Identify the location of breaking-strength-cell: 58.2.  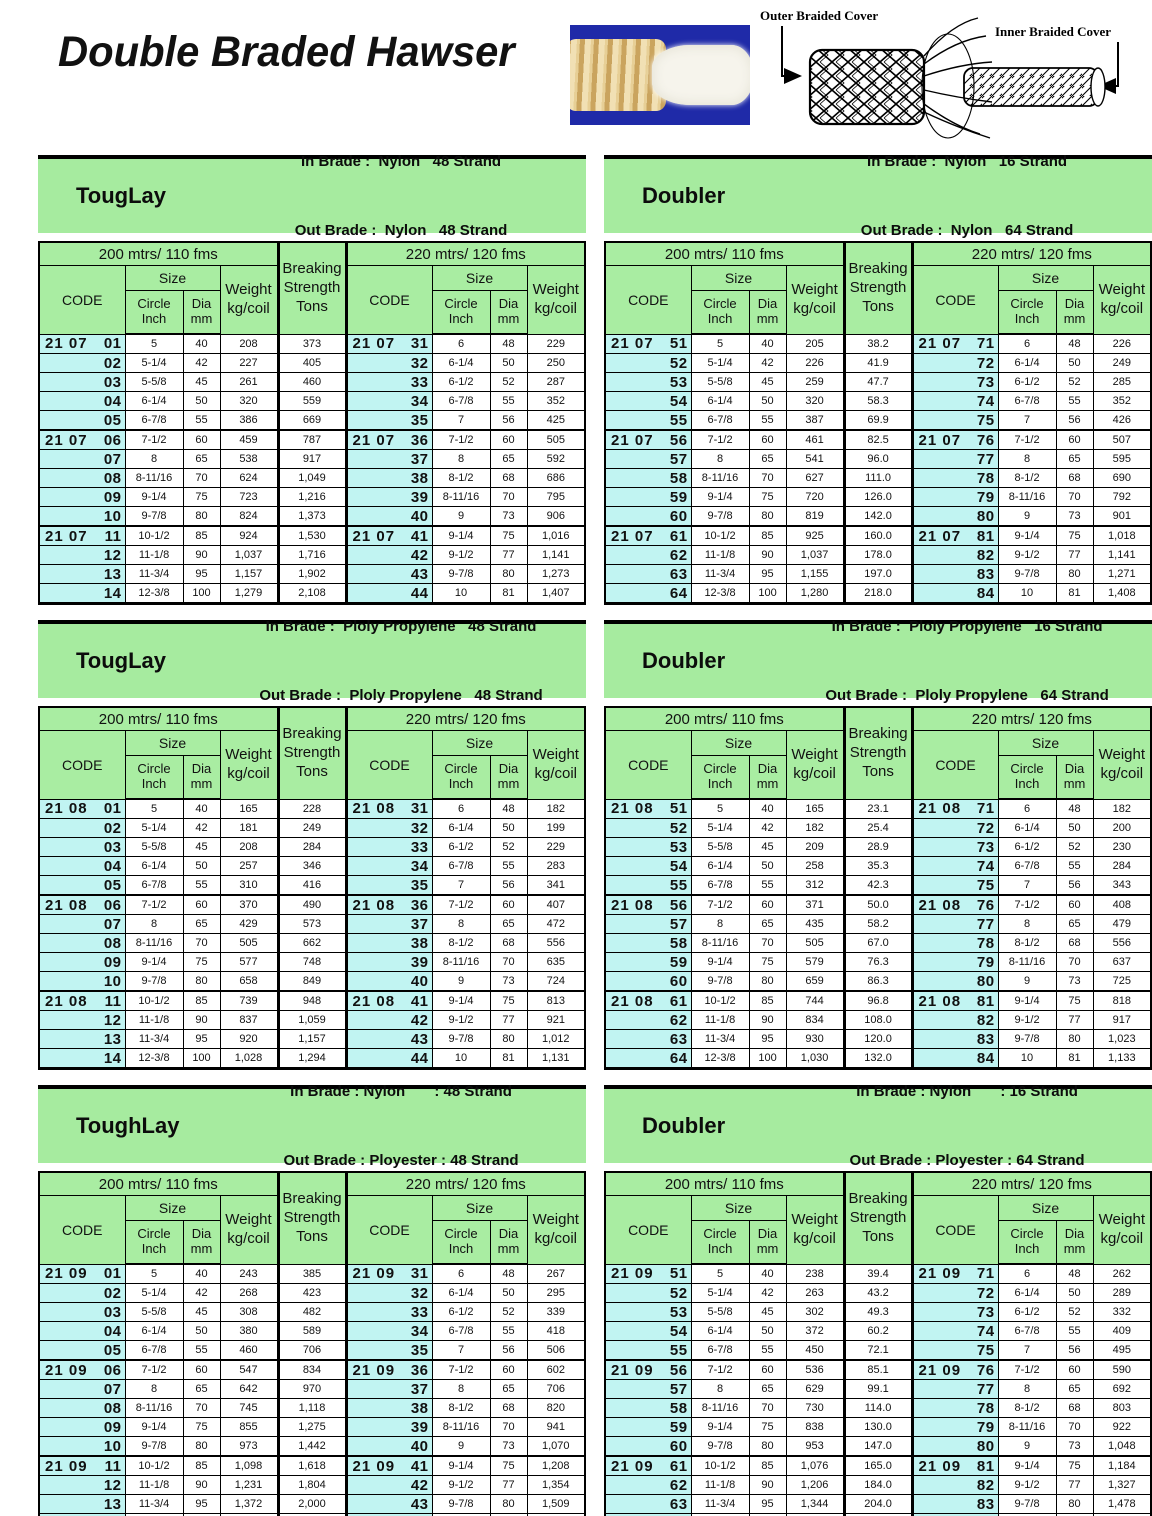
(878, 924).